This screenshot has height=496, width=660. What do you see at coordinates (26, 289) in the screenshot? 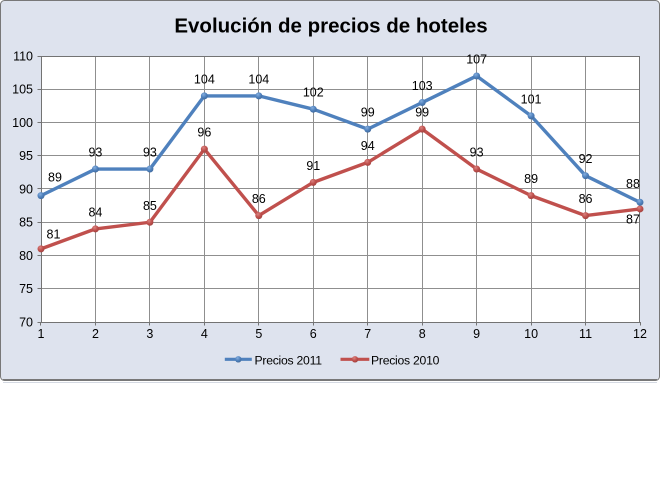
I see `svg-text: 75` at bounding box center [26, 289].